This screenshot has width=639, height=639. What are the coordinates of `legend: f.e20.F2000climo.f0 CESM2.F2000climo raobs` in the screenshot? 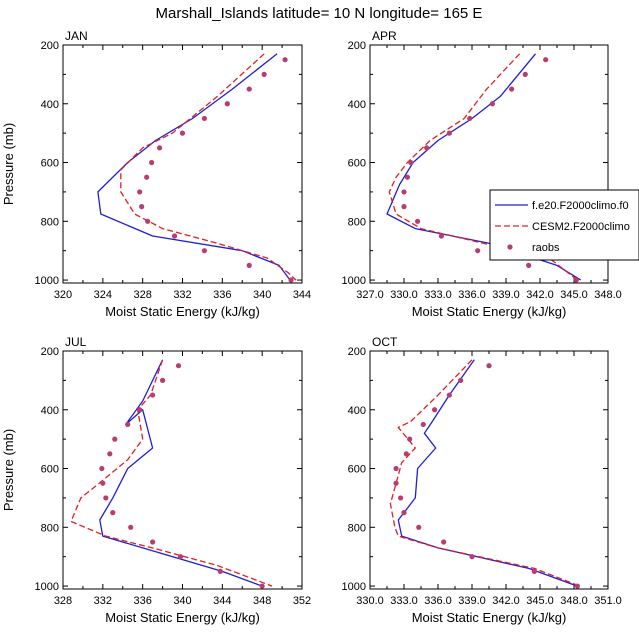 It's located at (564, 225).